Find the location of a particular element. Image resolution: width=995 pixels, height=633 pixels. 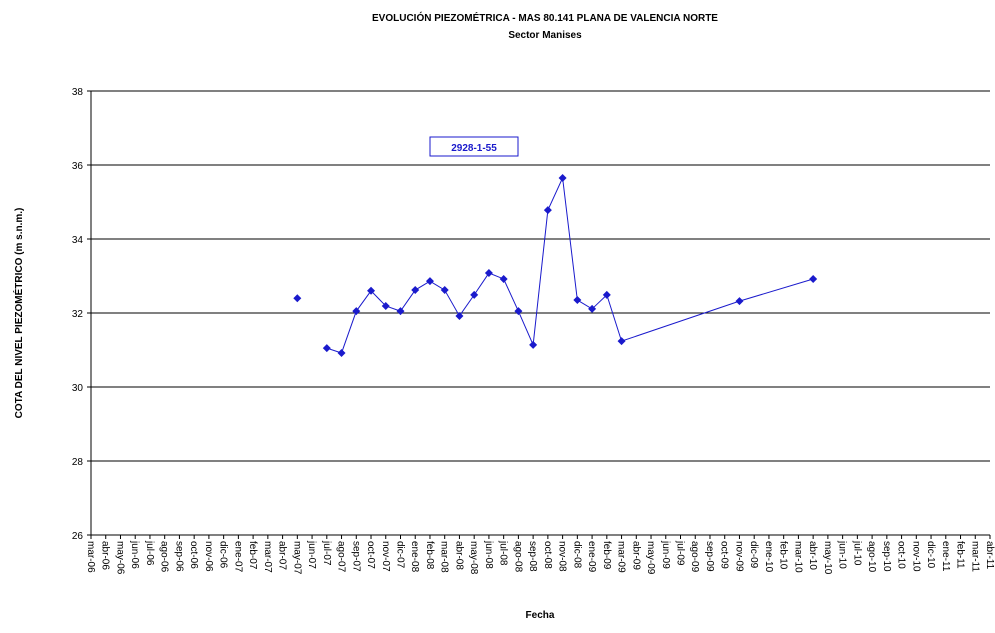

x-tick-label: abr-07 is located at coordinates (282, 555).